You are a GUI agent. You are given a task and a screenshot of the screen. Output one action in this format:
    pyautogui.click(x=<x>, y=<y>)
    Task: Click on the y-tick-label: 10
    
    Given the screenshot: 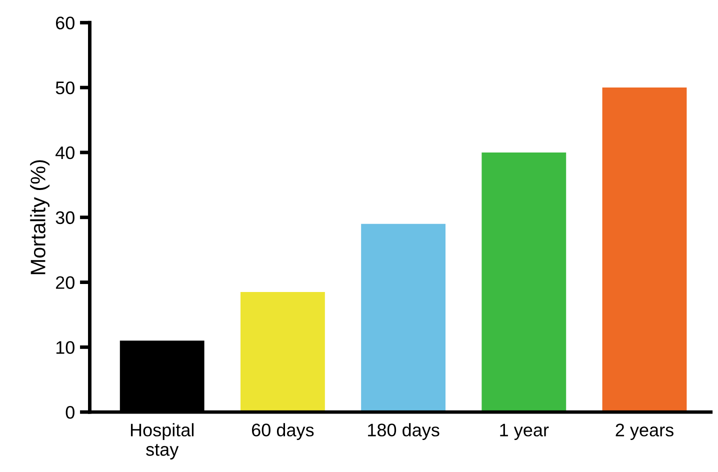 What is the action you would take?
    pyautogui.click(x=65, y=347)
    